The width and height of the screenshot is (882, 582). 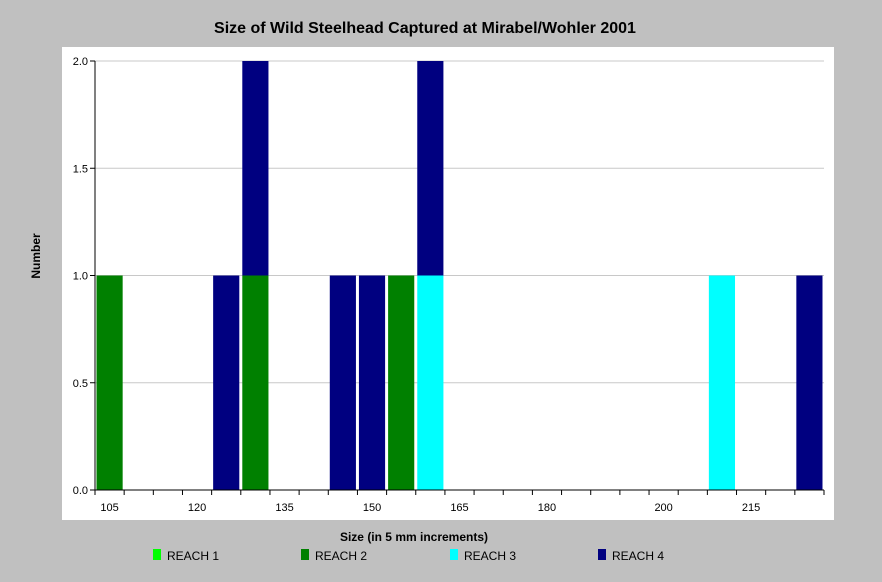 I want to click on x-tick-label: 180, so click(x=547, y=508).